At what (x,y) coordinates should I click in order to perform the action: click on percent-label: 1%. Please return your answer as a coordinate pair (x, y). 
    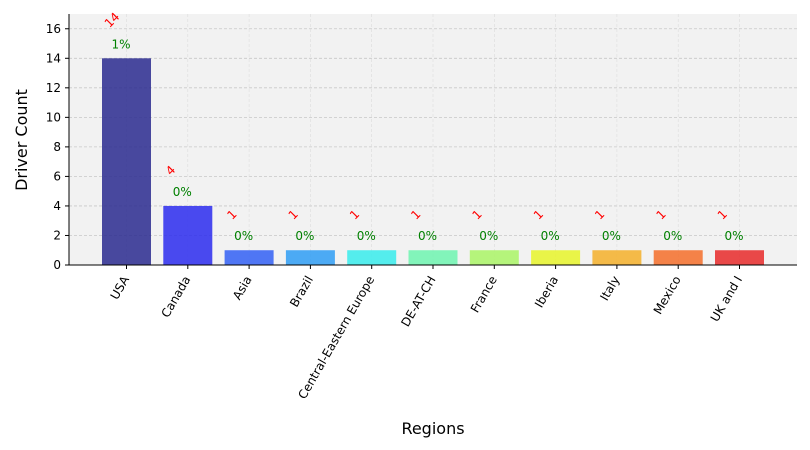
    Looking at the image, I should click on (121, 44).